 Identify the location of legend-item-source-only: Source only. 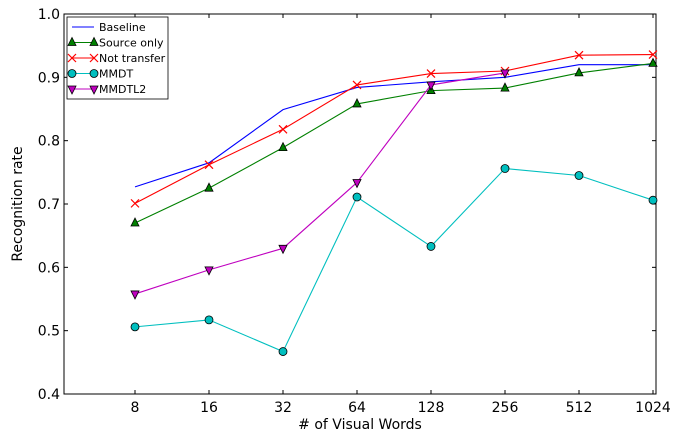
(115, 43).